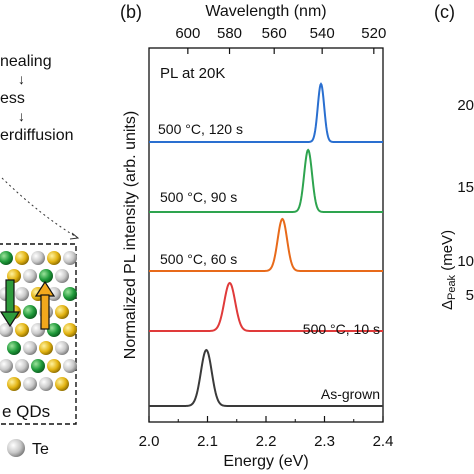 The image size is (474, 474). I want to click on x-tick-label: 2.3, so click(324, 441).